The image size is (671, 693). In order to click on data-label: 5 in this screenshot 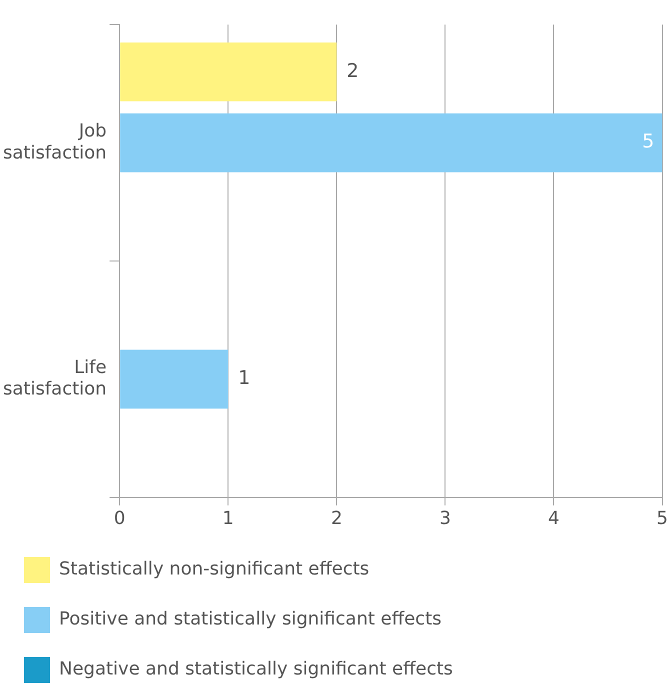, I will do `click(648, 141)`.